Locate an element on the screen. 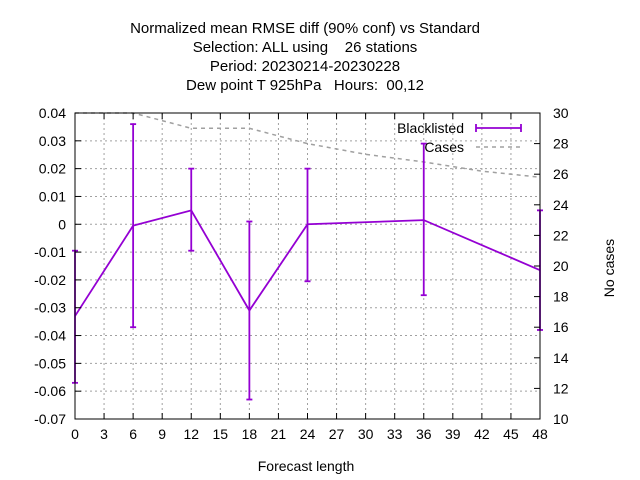 The image size is (640, 480). x-tick-label-6: 18 is located at coordinates (250, 434).